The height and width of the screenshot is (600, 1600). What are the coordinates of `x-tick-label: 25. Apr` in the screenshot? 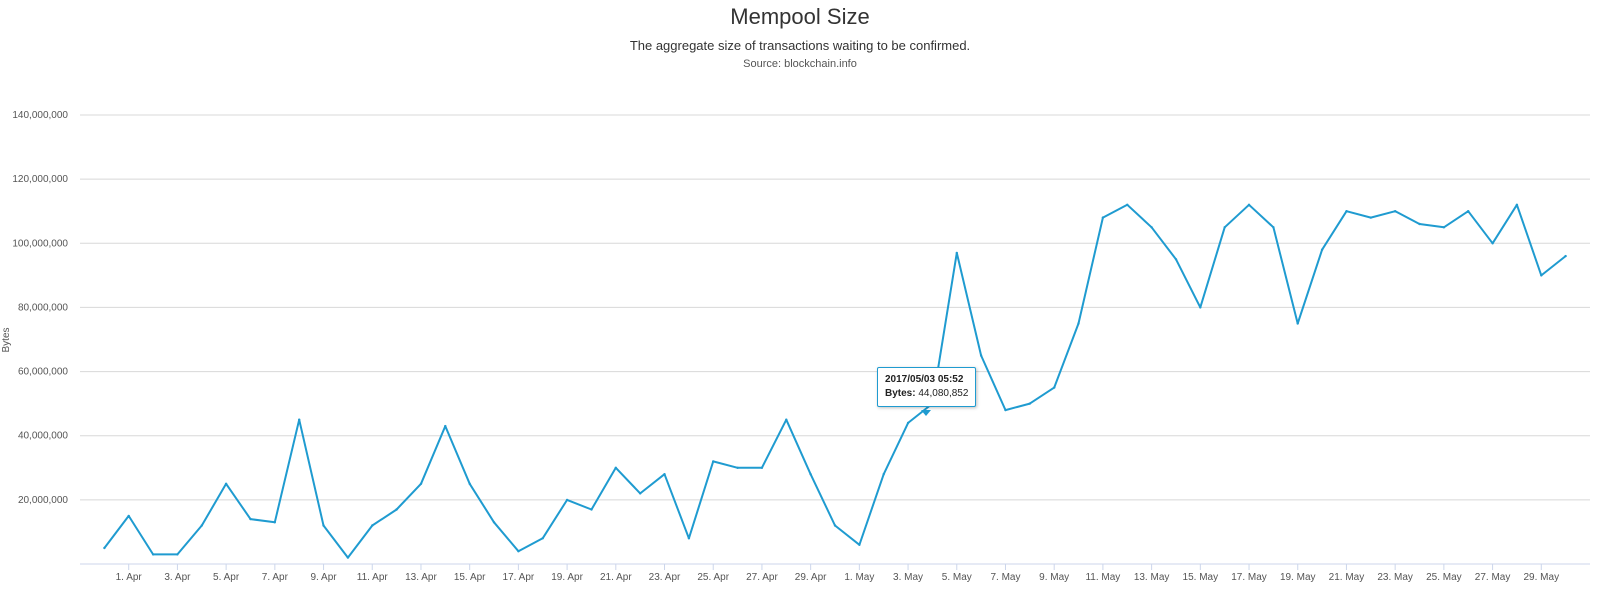 It's located at (713, 577).